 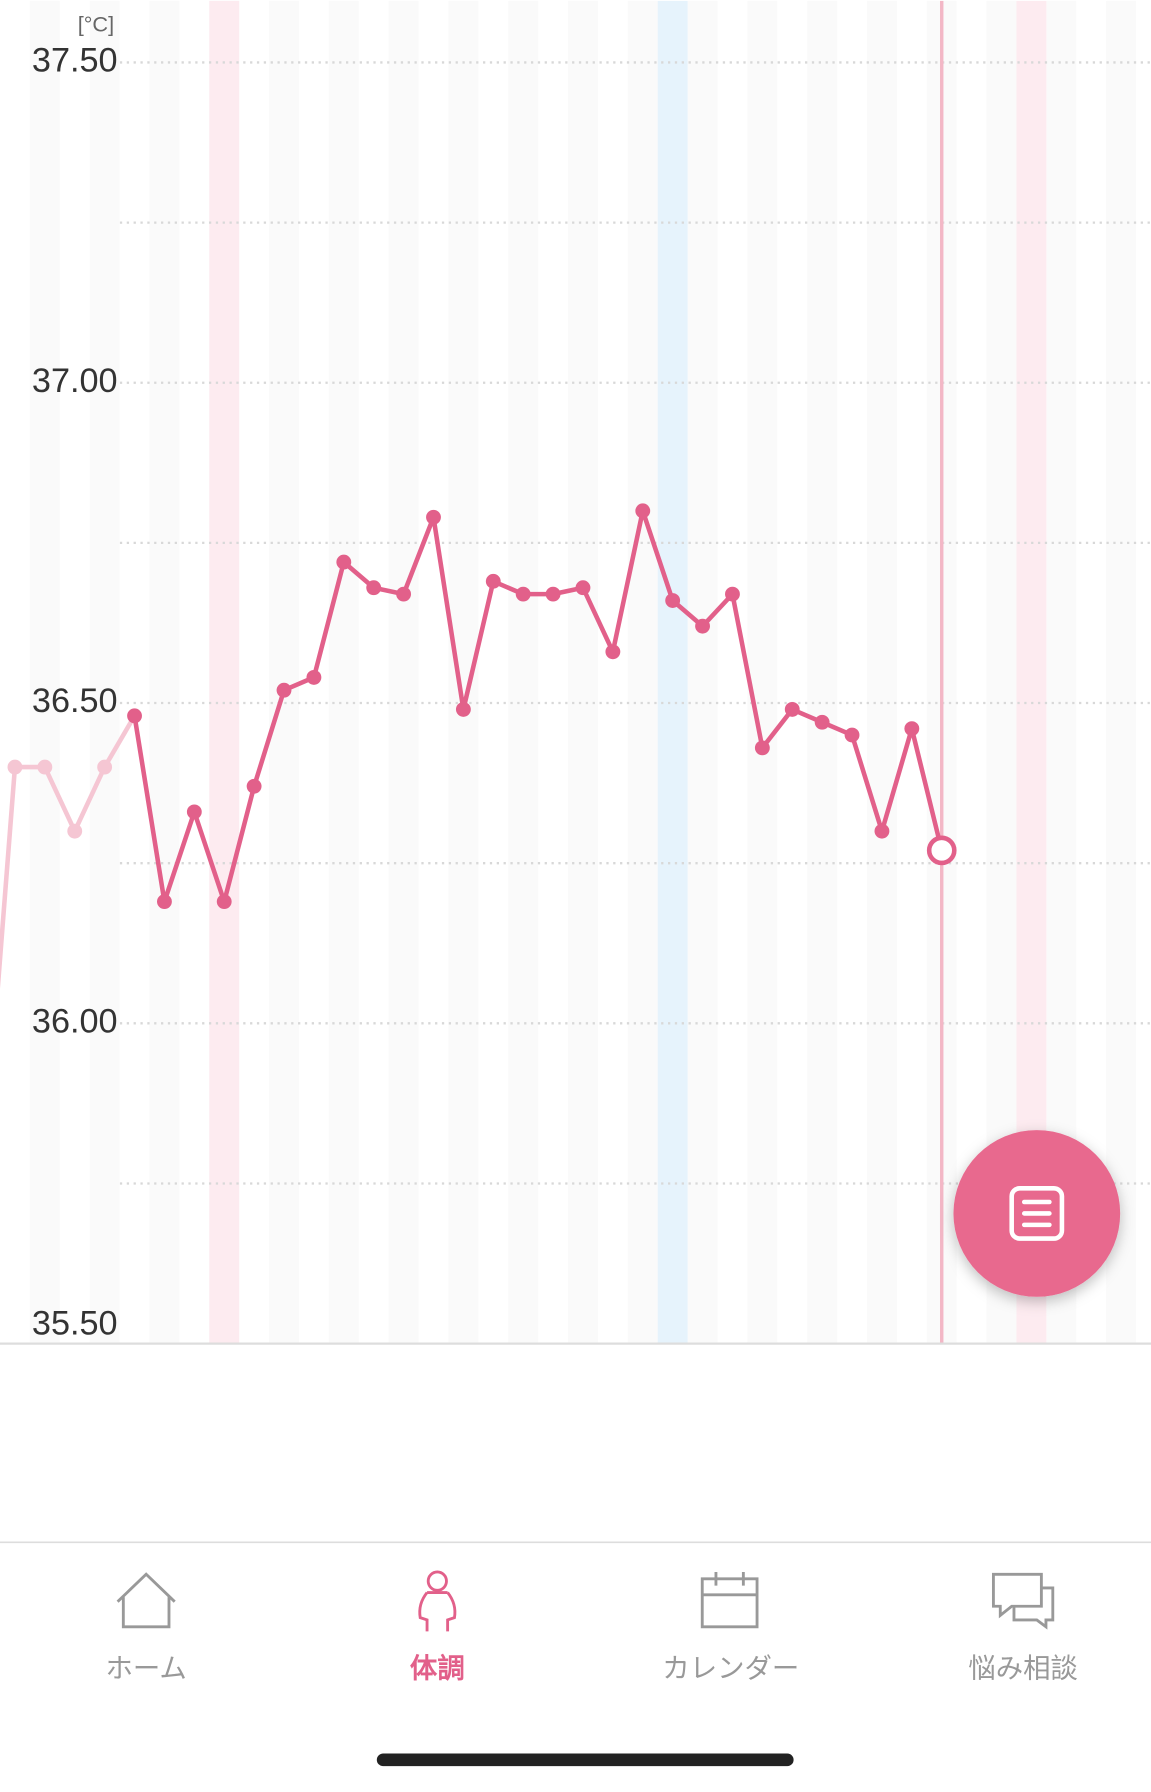 I want to click on nav-body-icon, so click(x=437, y=1601).